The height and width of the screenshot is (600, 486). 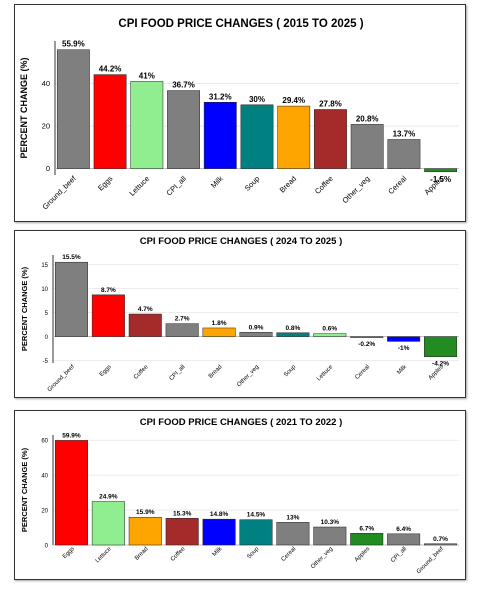 I want to click on y-tick-label: -5, so click(x=46, y=362).